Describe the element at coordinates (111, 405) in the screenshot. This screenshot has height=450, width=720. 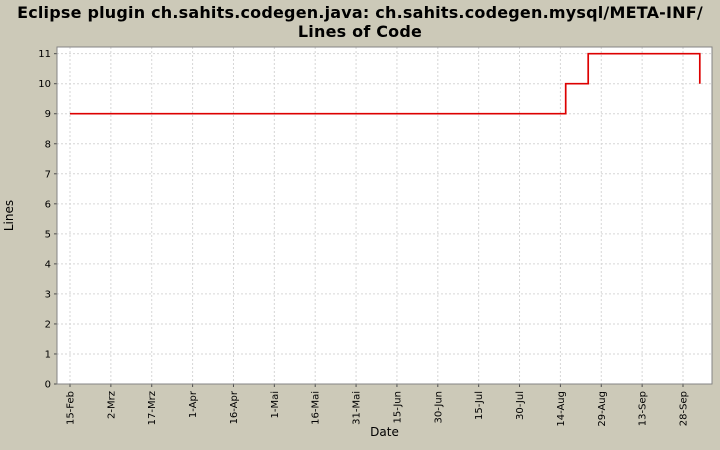
I see `x-tick-label: 2-Mrz` at that location.